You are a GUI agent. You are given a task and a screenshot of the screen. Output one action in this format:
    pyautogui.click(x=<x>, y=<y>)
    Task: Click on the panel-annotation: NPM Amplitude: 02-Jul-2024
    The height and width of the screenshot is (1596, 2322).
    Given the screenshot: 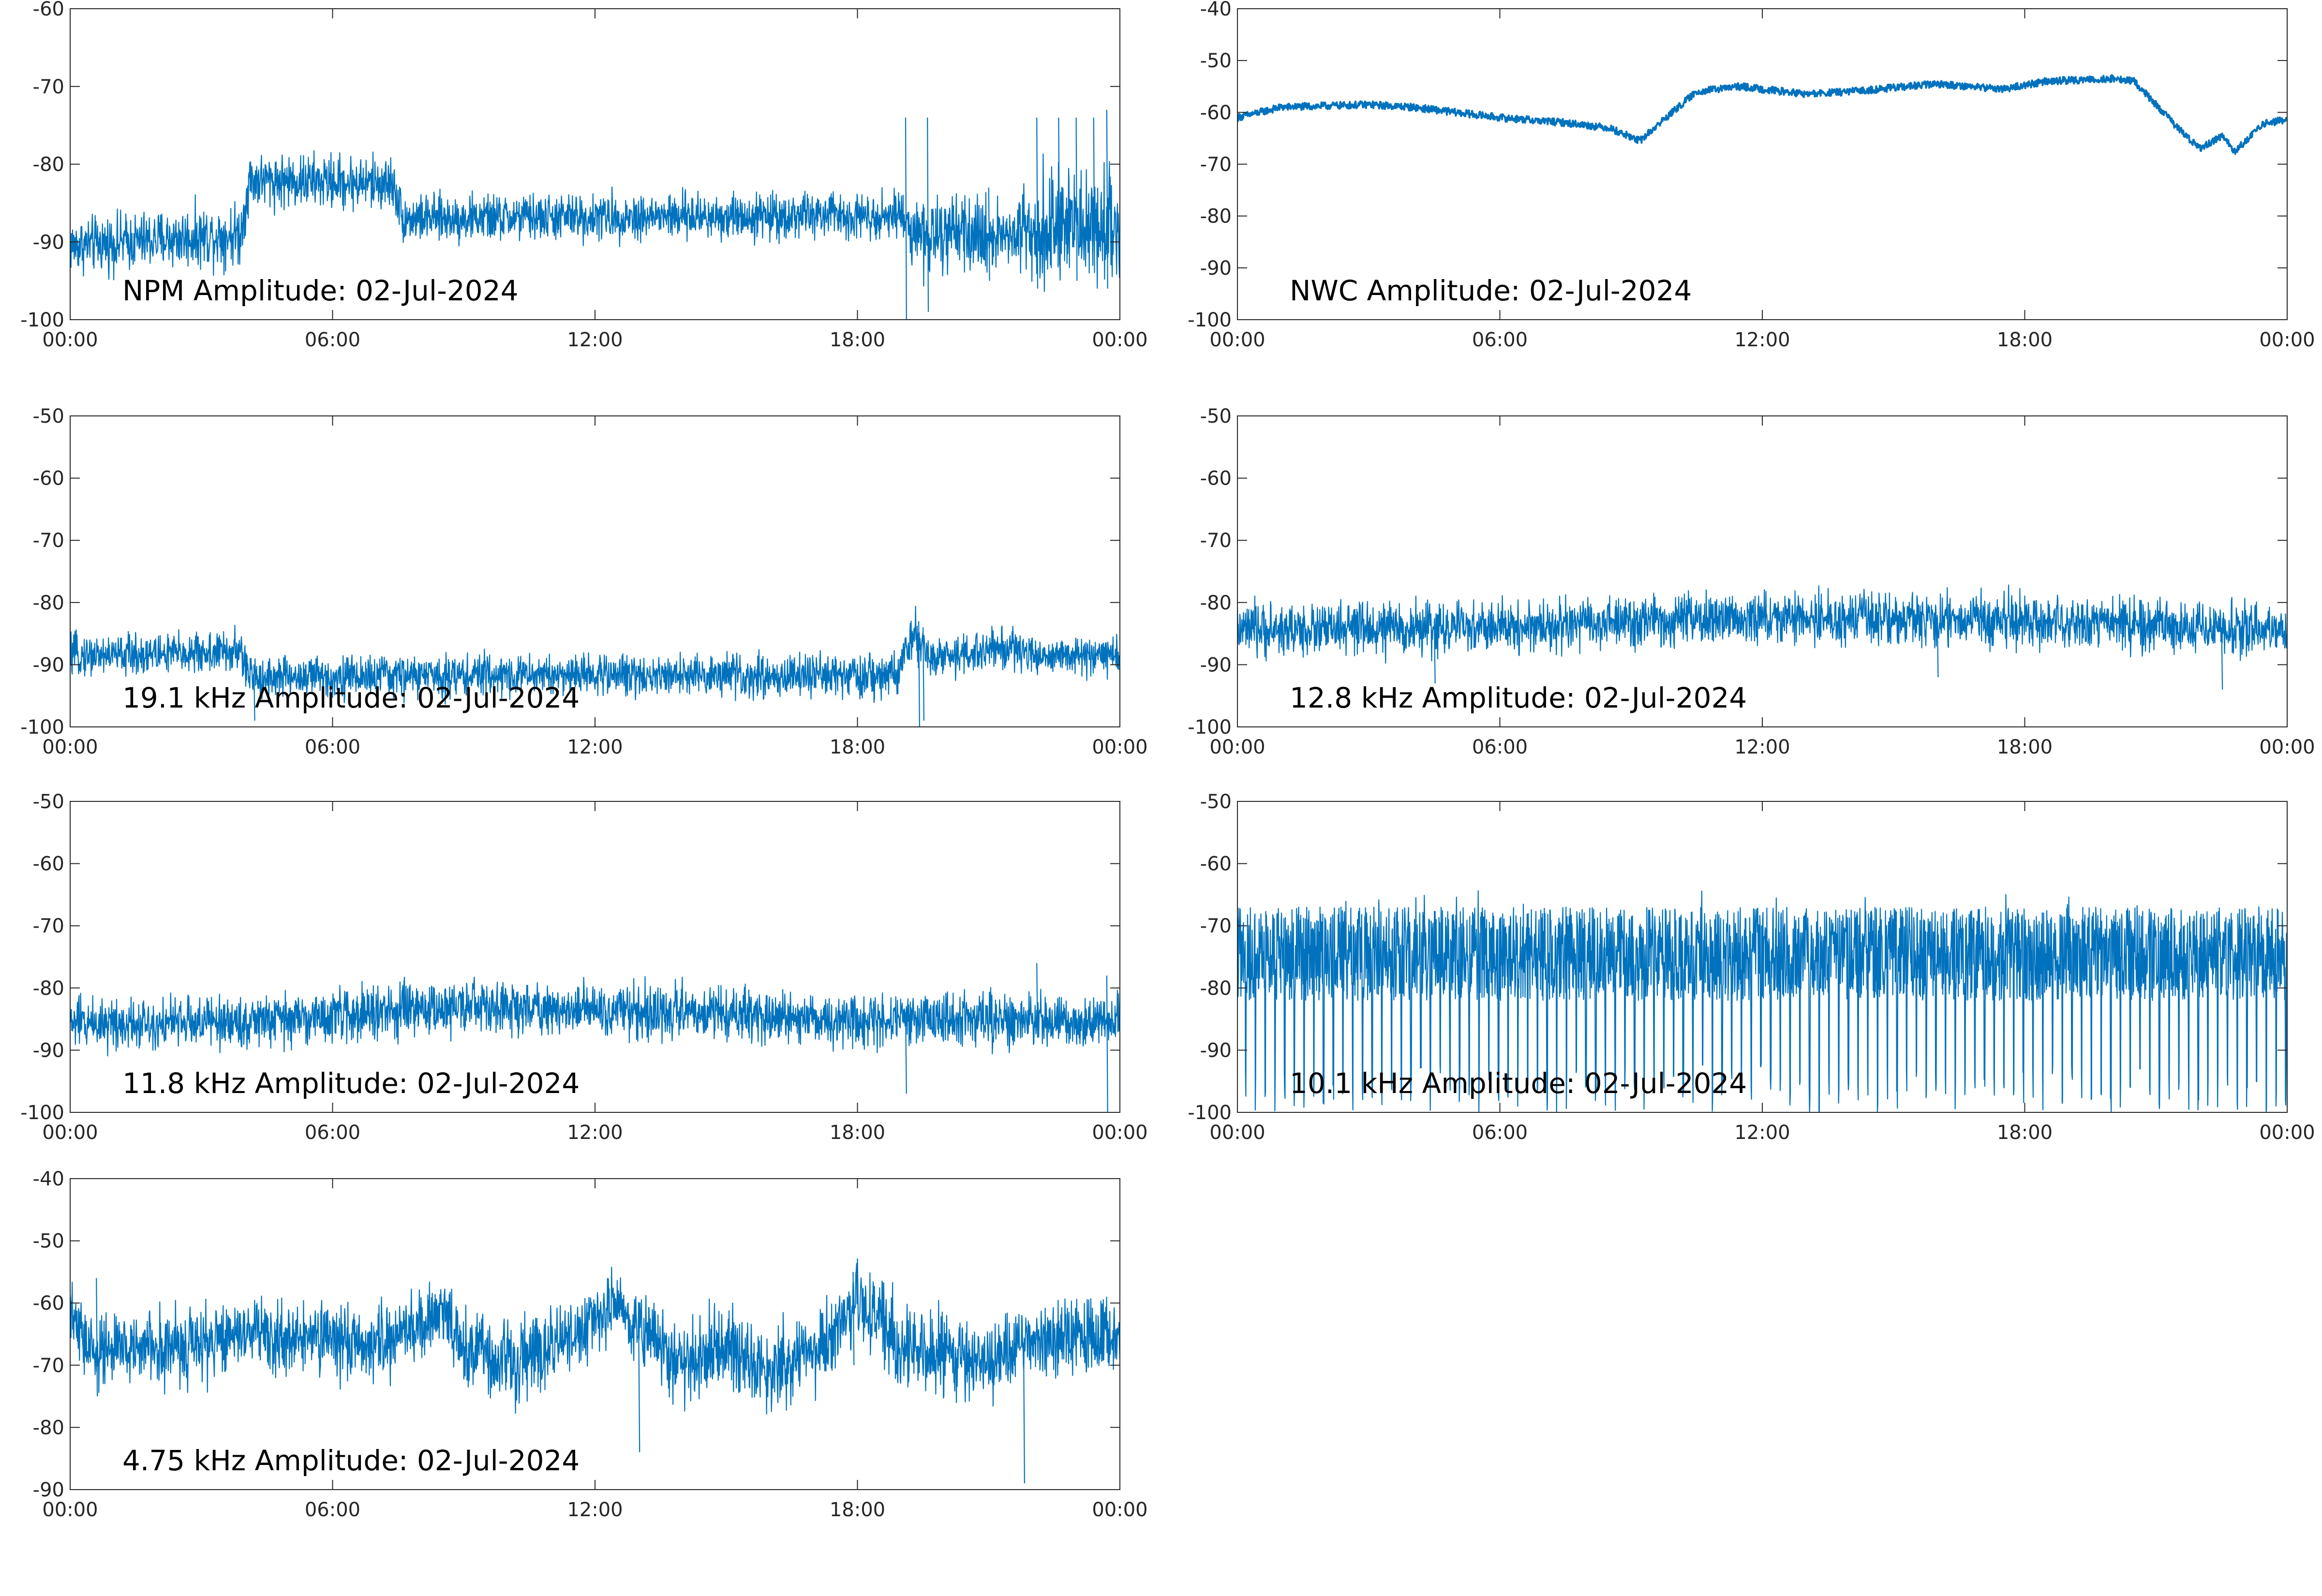 What is the action you would take?
    pyautogui.click(x=320, y=290)
    